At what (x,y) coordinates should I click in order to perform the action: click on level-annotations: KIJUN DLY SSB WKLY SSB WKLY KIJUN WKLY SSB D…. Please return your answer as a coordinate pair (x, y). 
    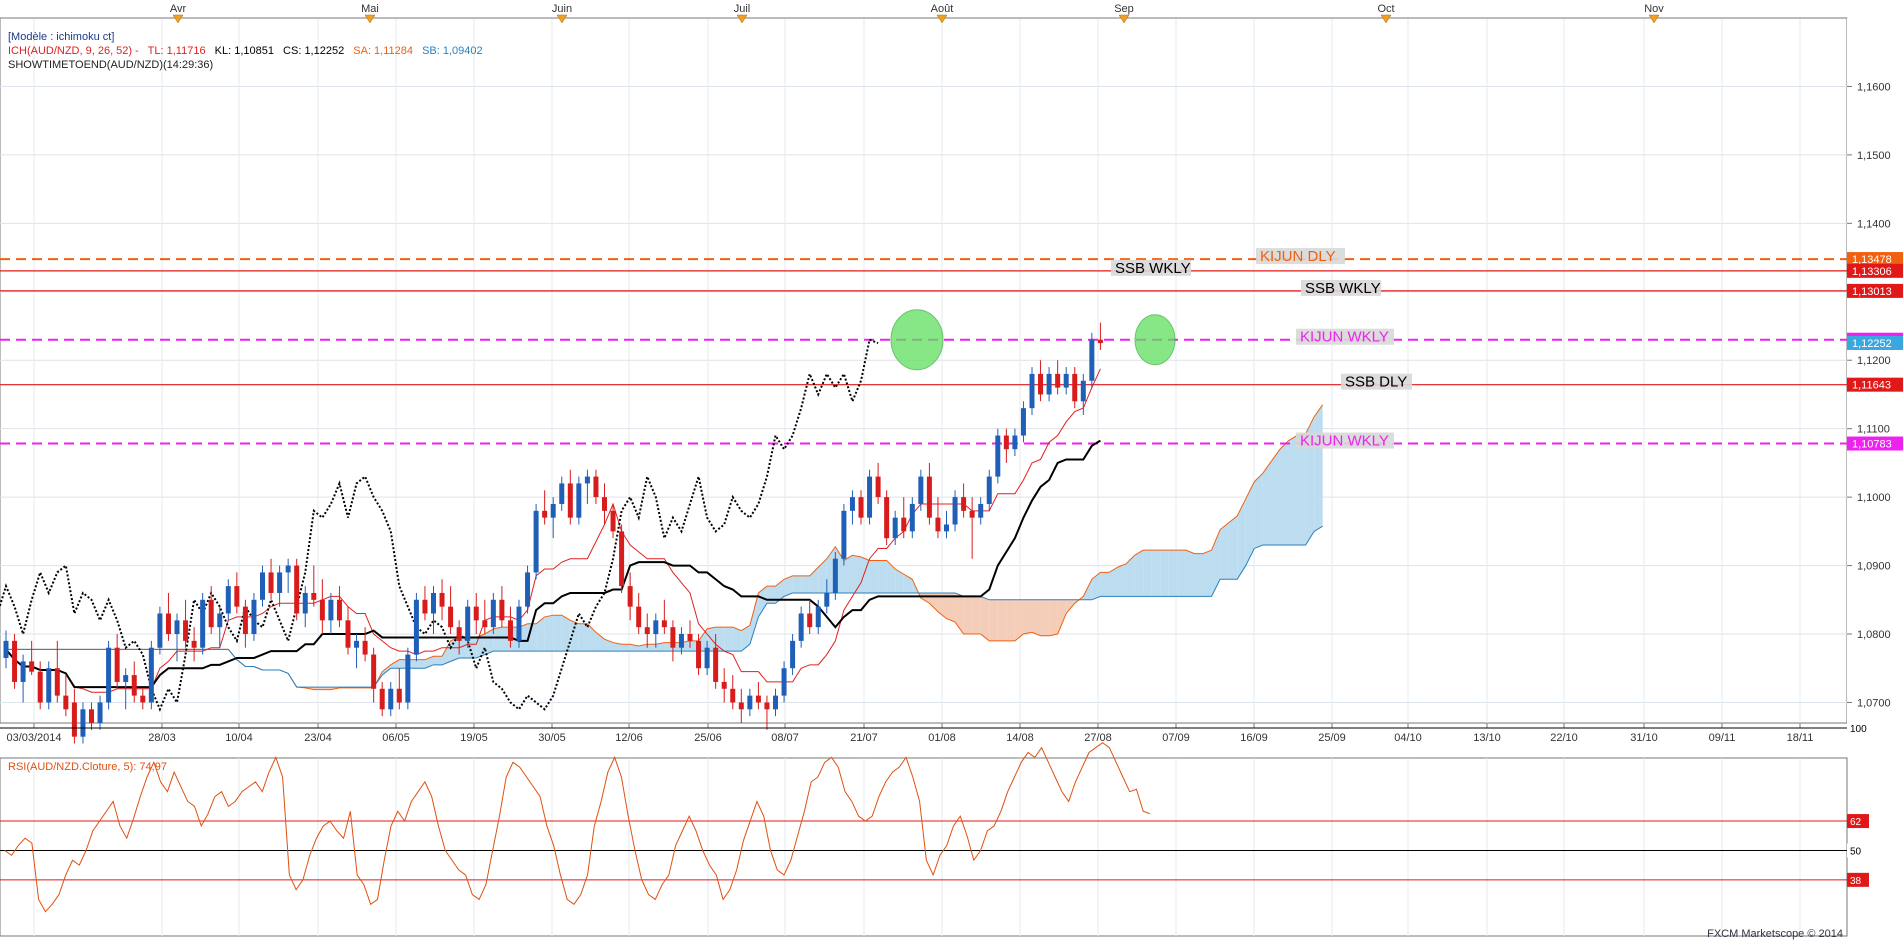
    Looking at the image, I should click on (1261, 349).